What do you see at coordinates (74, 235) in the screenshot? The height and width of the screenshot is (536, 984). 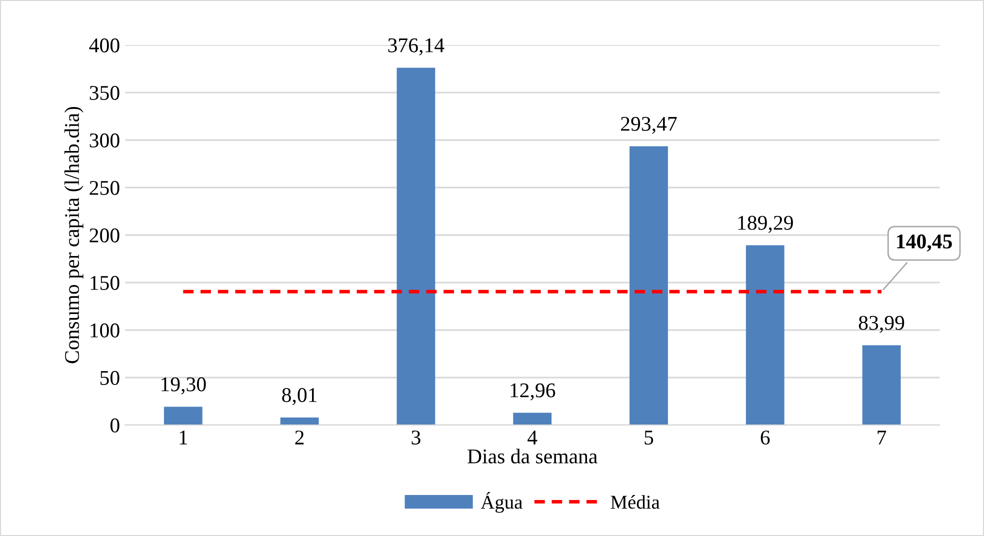 I see `y-axis-title: Consumo per capita (l/hab.dia)` at bounding box center [74, 235].